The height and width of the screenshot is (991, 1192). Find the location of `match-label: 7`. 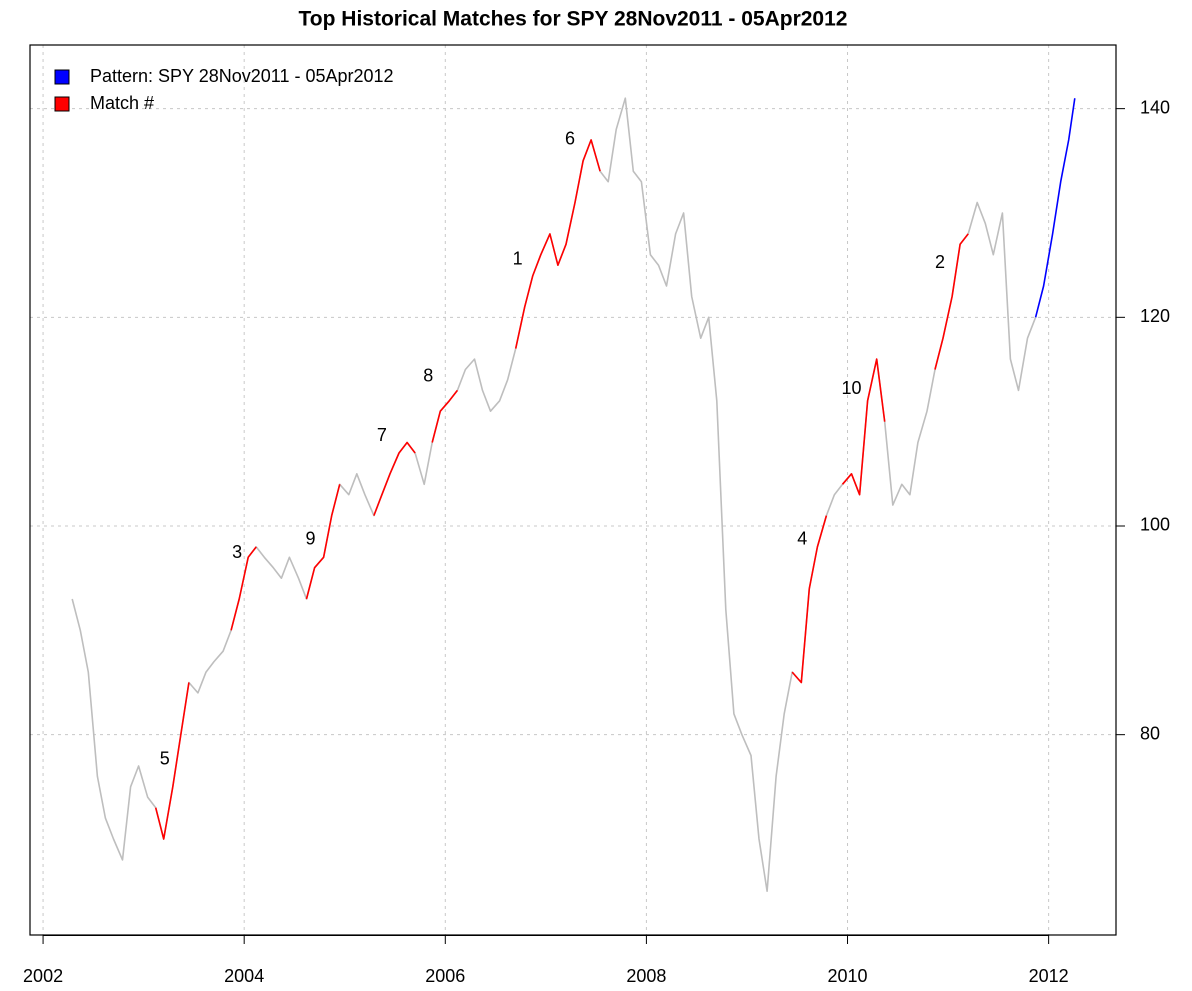

match-label: 7 is located at coordinates (382, 435).